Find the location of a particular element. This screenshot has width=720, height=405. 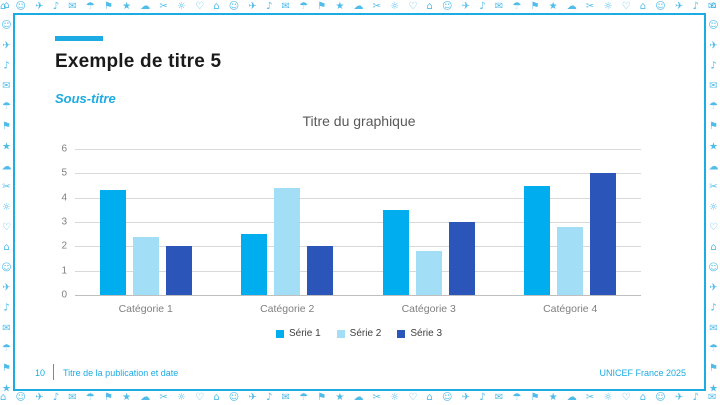

slide-subtitle: Sous-titre is located at coordinates (85, 98).